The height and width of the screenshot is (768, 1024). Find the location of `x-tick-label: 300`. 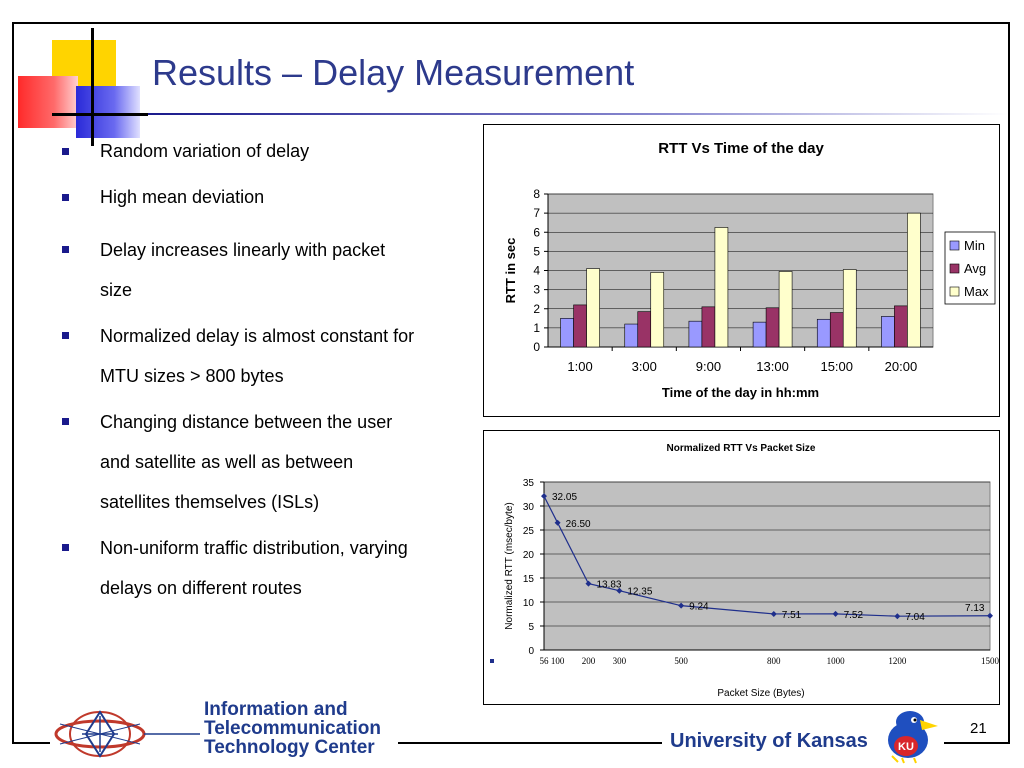

x-tick-label: 300 is located at coordinates (620, 661).